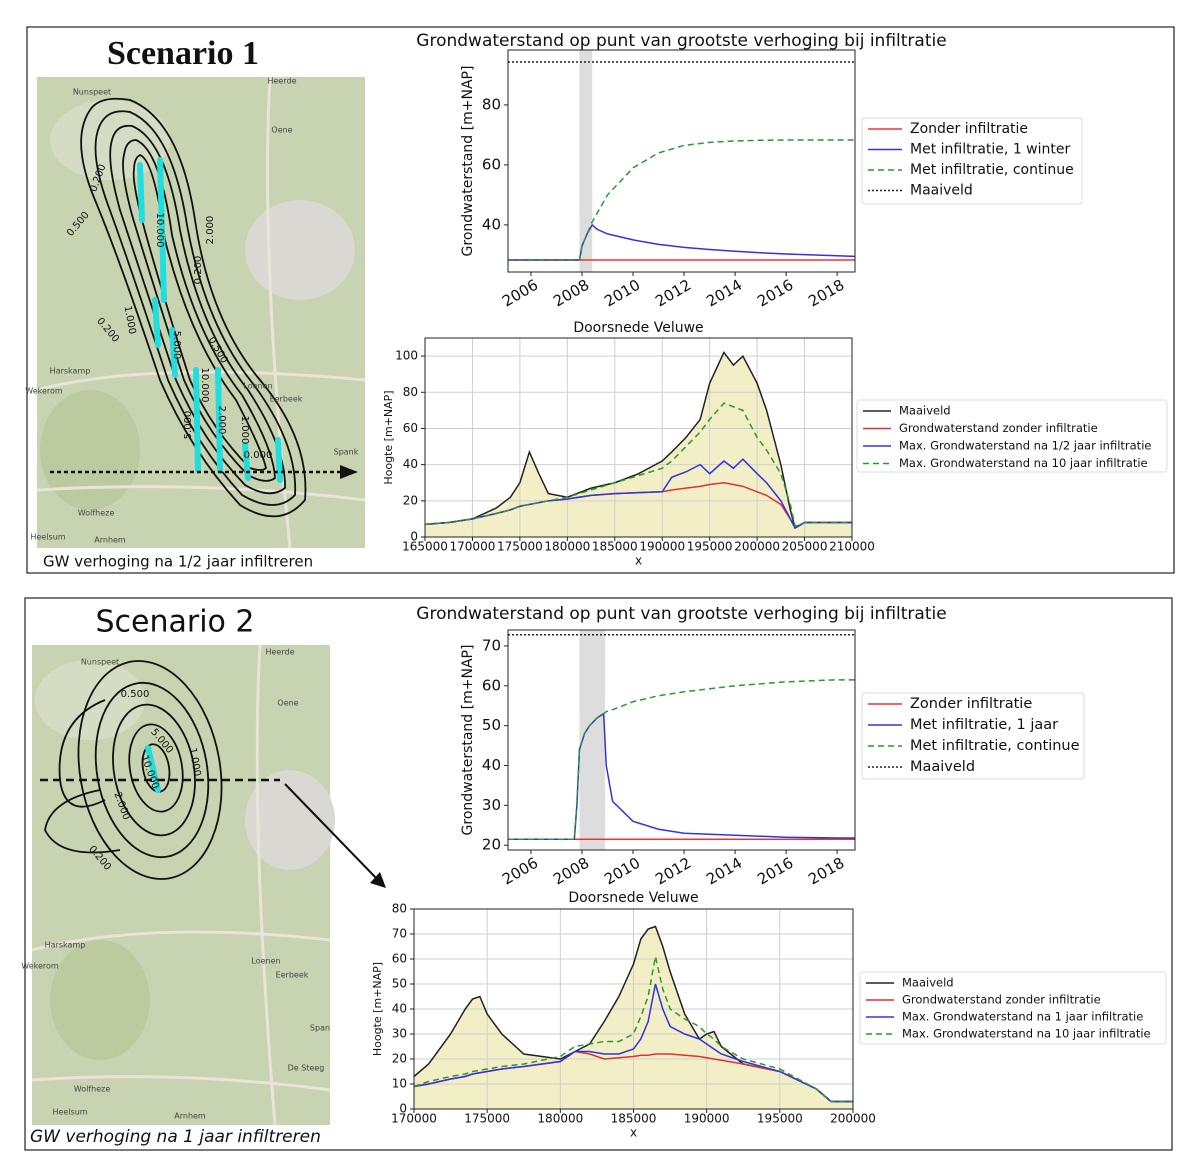 This screenshot has width=1200, height=1169. I want to click on area, so click(638, 444).